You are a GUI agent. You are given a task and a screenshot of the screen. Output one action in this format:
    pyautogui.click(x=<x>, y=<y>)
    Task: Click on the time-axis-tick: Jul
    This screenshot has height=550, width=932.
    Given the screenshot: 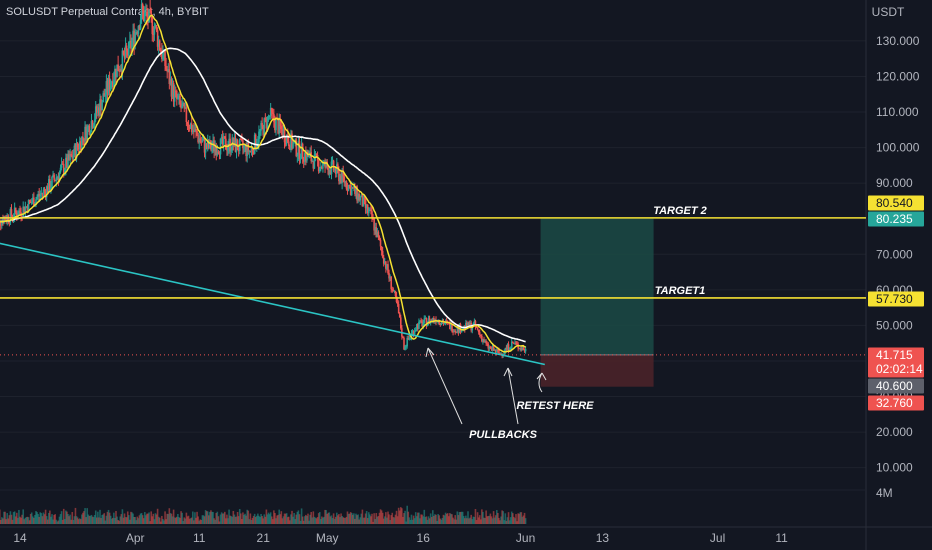 What is the action you would take?
    pyautogui.click(x=717, y=538)
    